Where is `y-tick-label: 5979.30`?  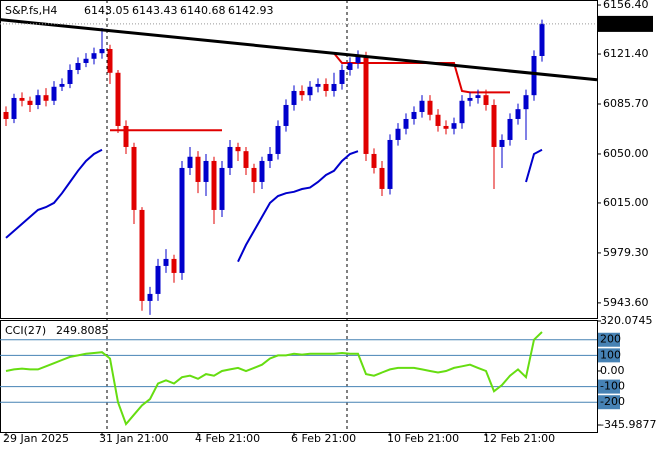
y-tick-label: 5979.30 is located at coordinates (626, 252).